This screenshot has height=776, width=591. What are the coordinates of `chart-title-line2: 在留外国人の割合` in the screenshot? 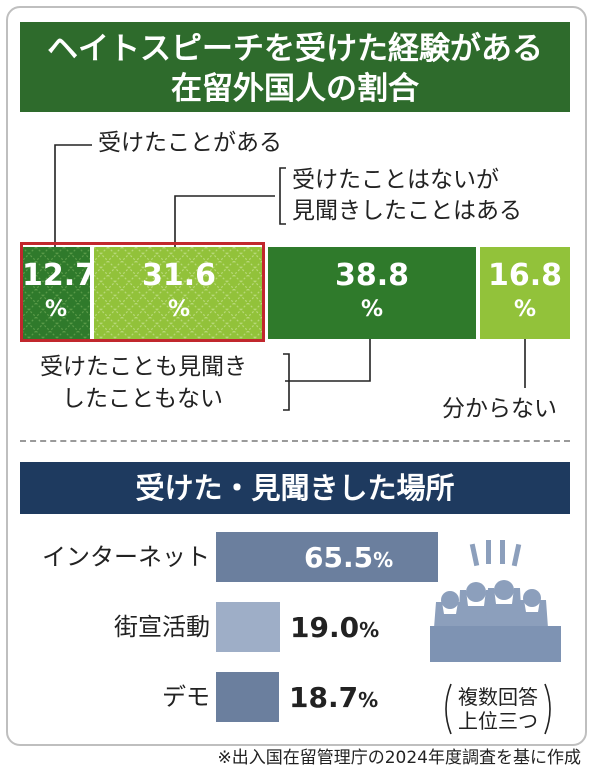 It's located at (295, 89).